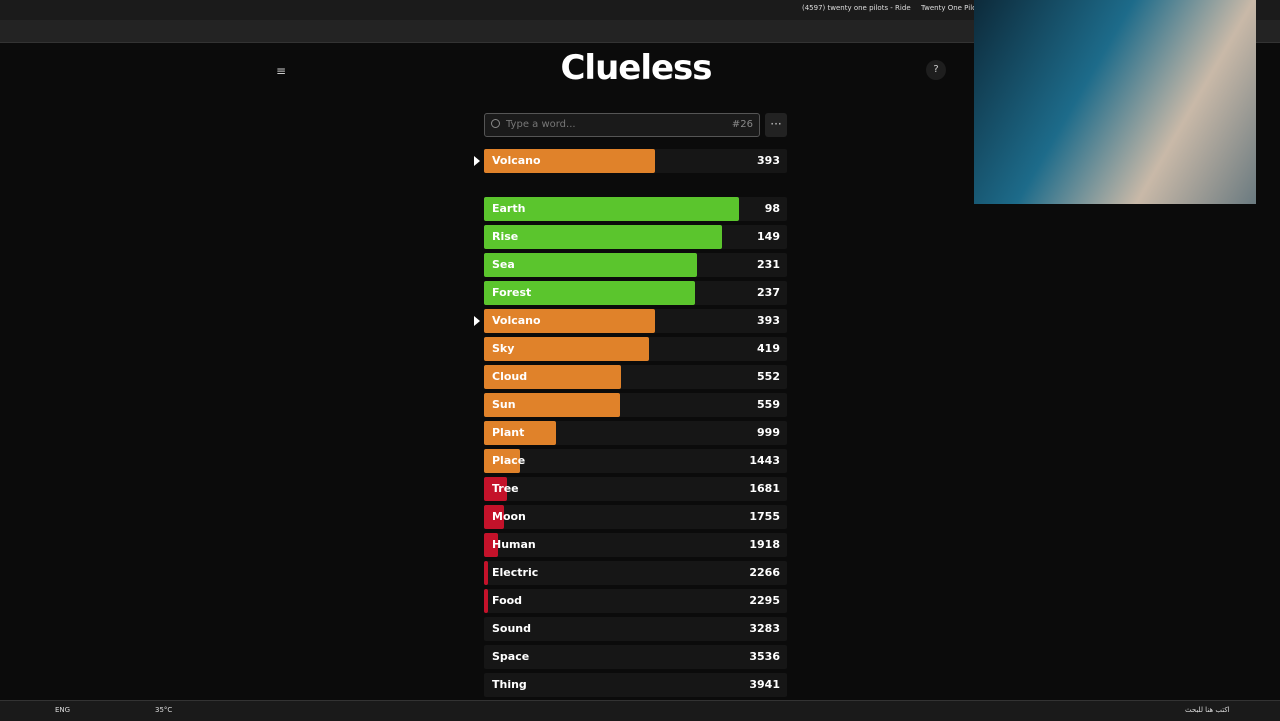 This screenshot has width=1280, height=721. What do you see at coordinates (635, 405) in the screenshot?
I see `guess-row: Sun 559` at bounding box center [635, 405].